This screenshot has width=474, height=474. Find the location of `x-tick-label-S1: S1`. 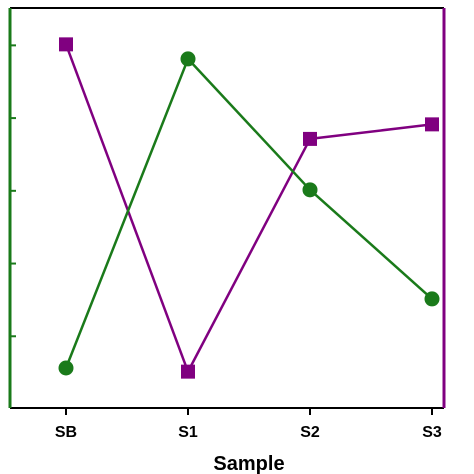

x-tick-label-S1: S1 is located at coordinates (188, 432).